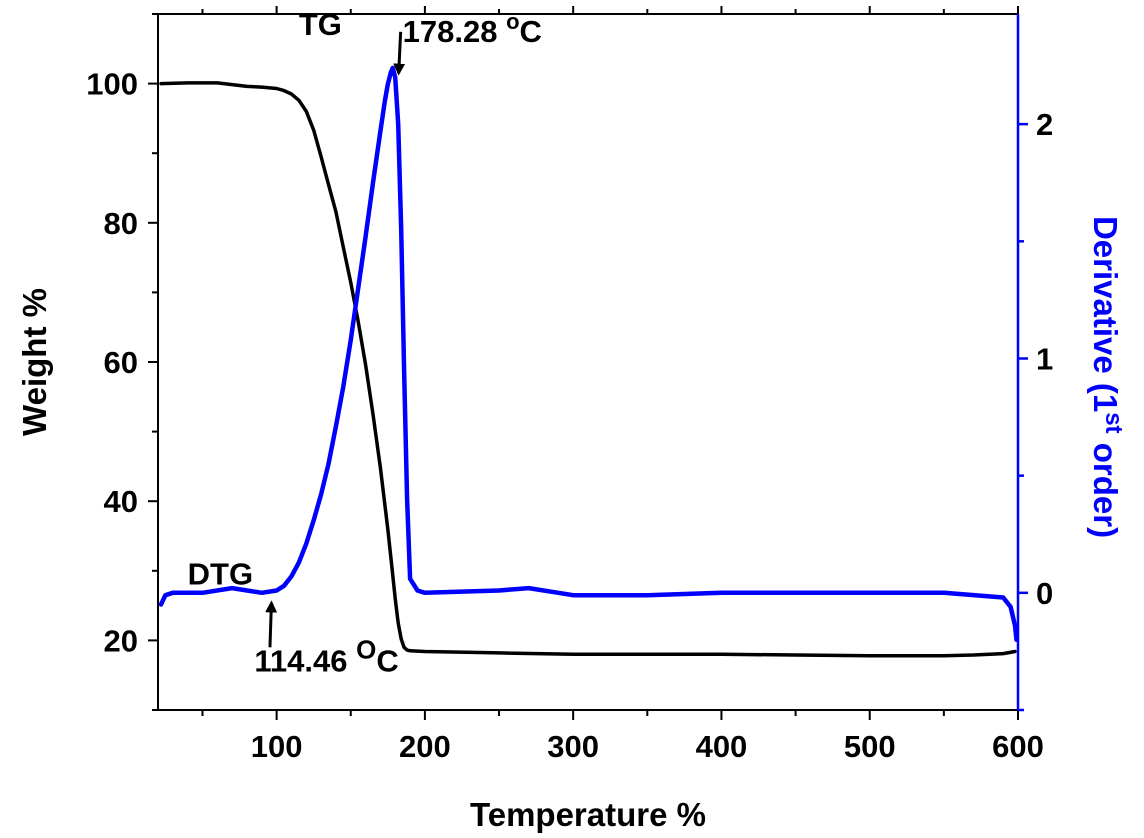 The image size is (1144, 838). Describe the element at coordinates (425, 746) in the screenshot. I see `x-tick-label: 200` at that location.